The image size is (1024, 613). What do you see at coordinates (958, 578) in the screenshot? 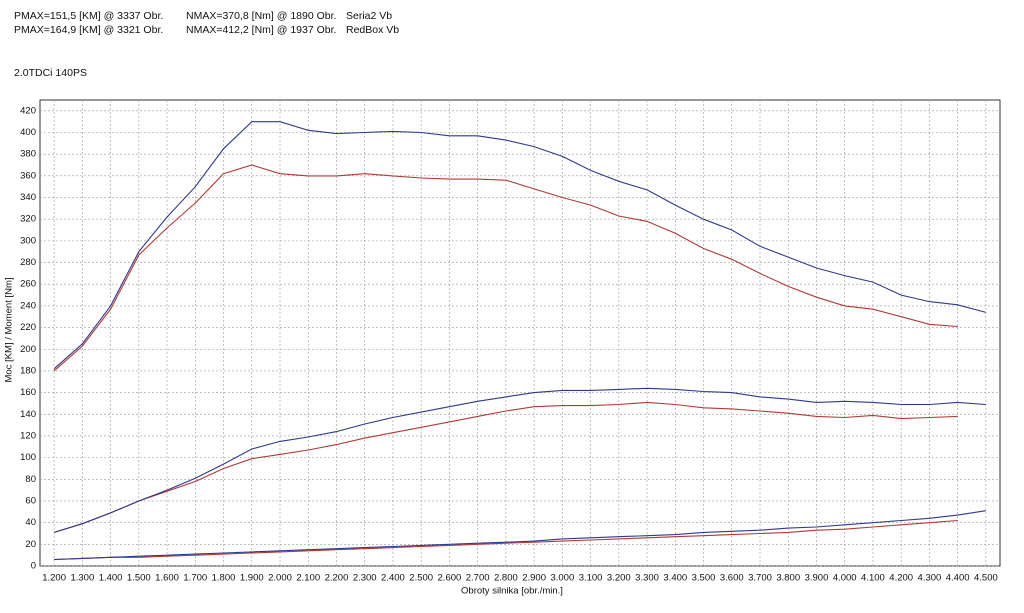
I see `x-tick-label: 4.400` at bounding box center [958, 578].